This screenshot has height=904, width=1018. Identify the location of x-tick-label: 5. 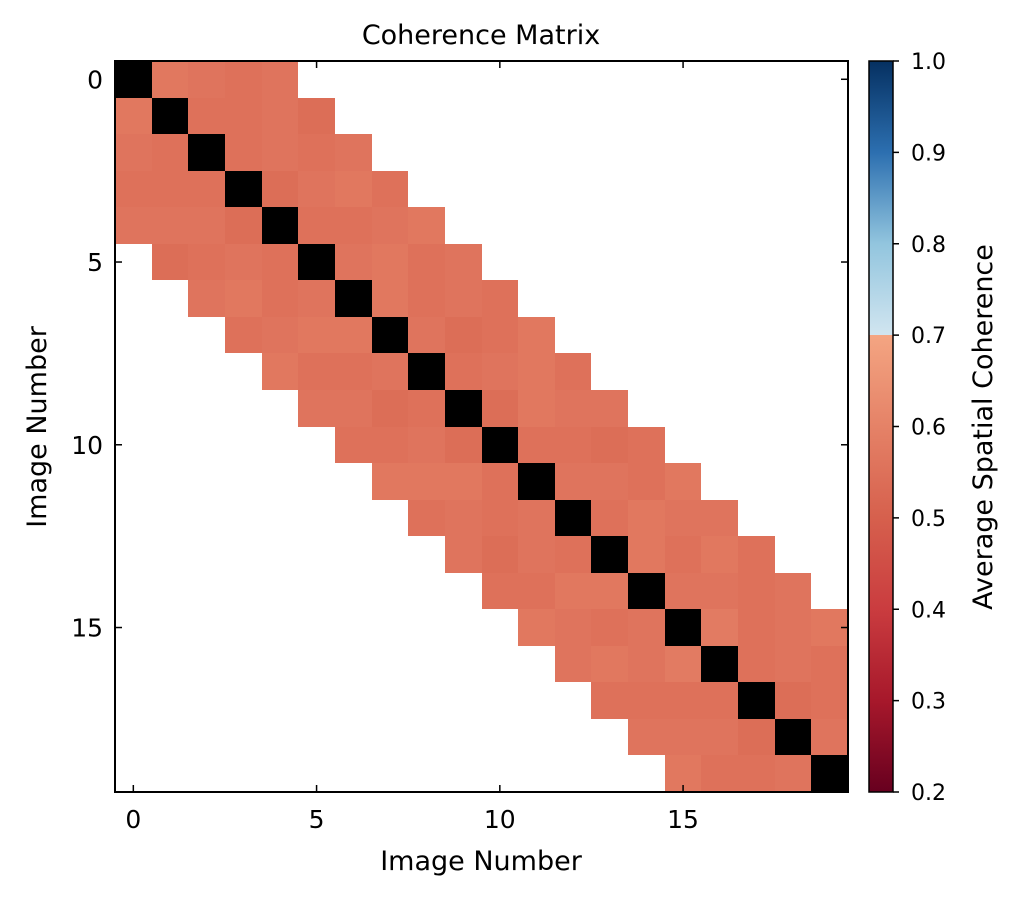
(317, 819).